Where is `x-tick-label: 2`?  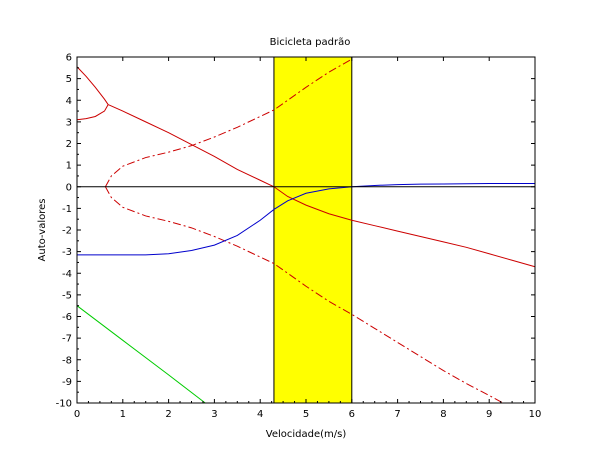
x-tick-label: 2 is located at coordinates (168, 414).